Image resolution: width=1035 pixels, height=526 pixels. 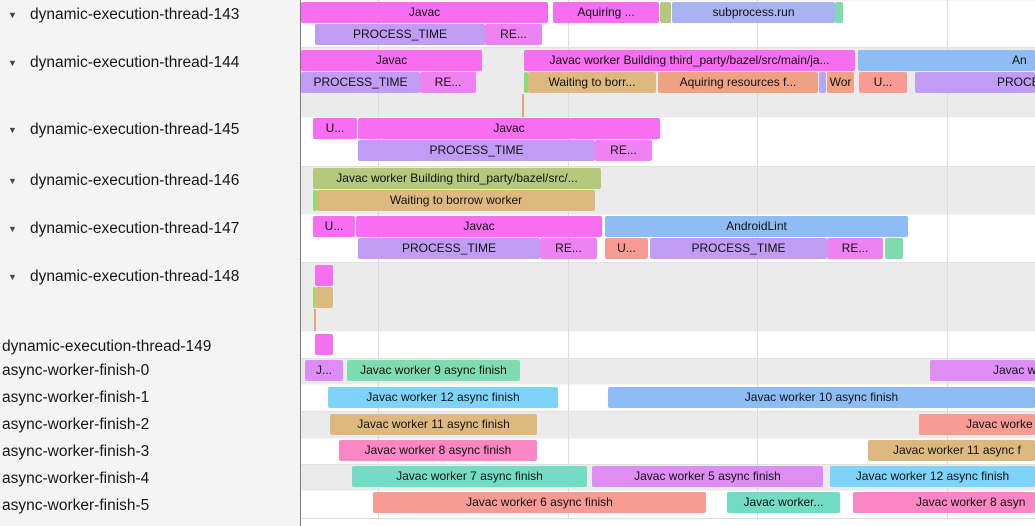 I want to click on track-name-label: dynamic-execution-thread-145, so click(x=135, y=129).